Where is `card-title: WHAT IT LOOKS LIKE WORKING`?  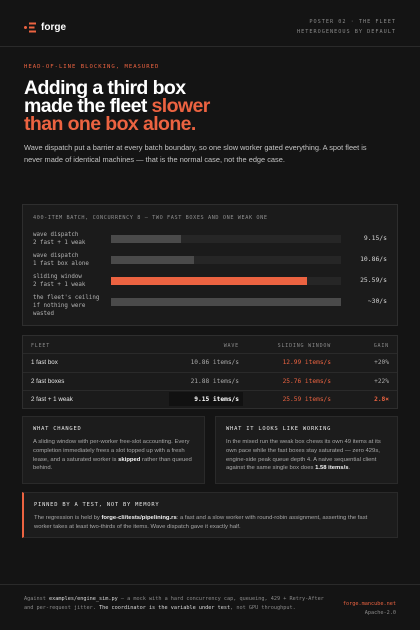 card-title: WHAT IT LOOKS LIKE WORKING is located at coordinates (279, 429).